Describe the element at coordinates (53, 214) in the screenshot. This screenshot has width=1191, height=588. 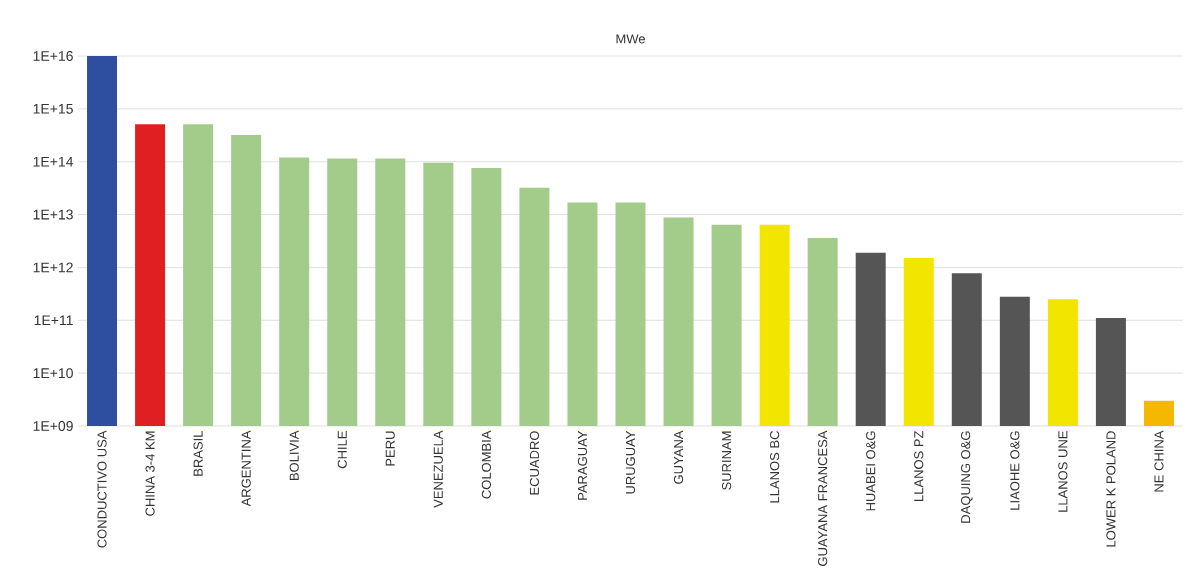
I see `y-tick-label: 1E+13` at that location.